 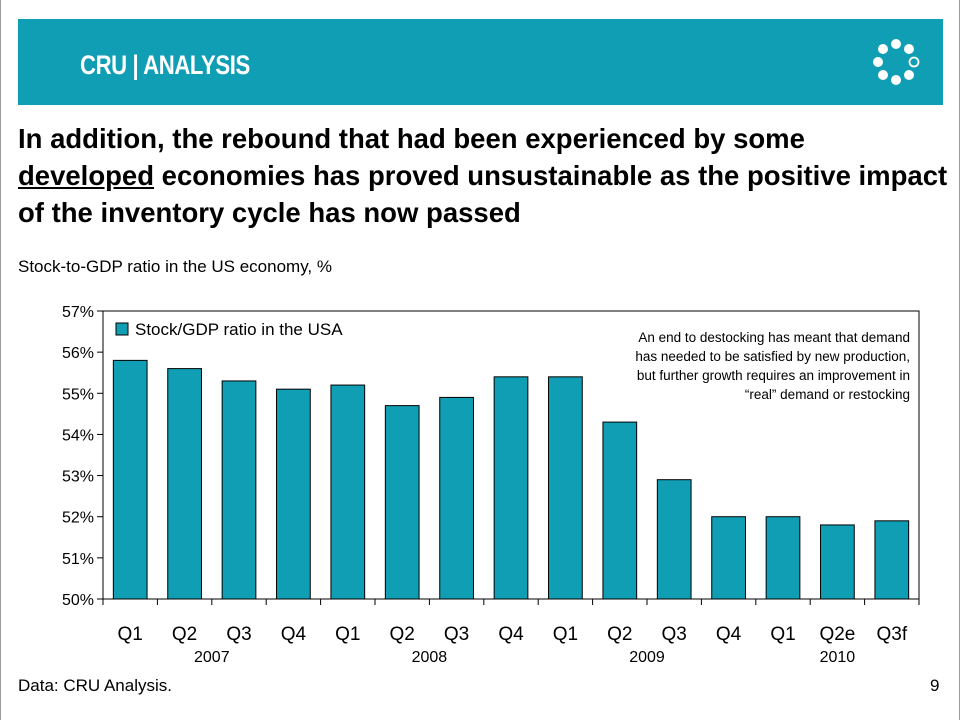 What do you see at coordinates (647, 657) in the screenshot?
I see `x-year-label: 2009` at bounding box center [647, 657].